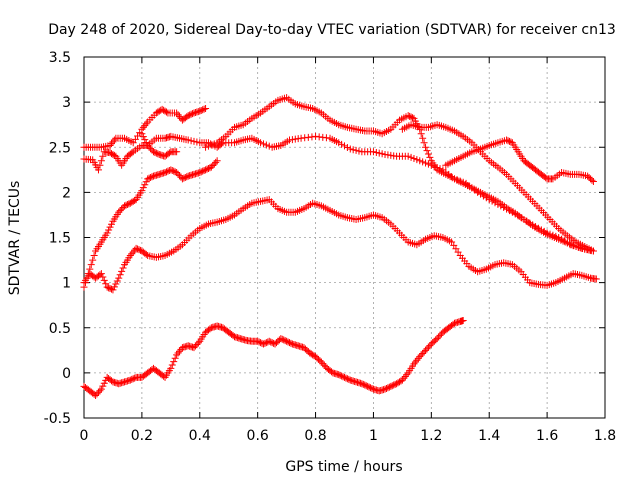  What do you see at coordinates (84, 436) in the screenshot?
I see `x-tick-label: 0` at bounding box center [84, 436].